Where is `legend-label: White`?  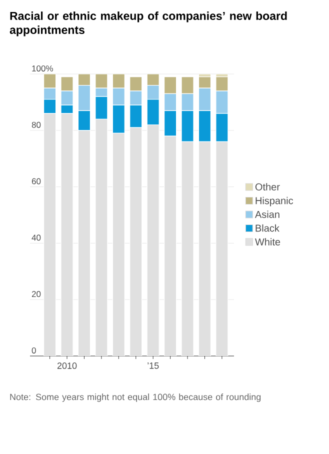 legend-label: White is located at coordinates (267, 242).